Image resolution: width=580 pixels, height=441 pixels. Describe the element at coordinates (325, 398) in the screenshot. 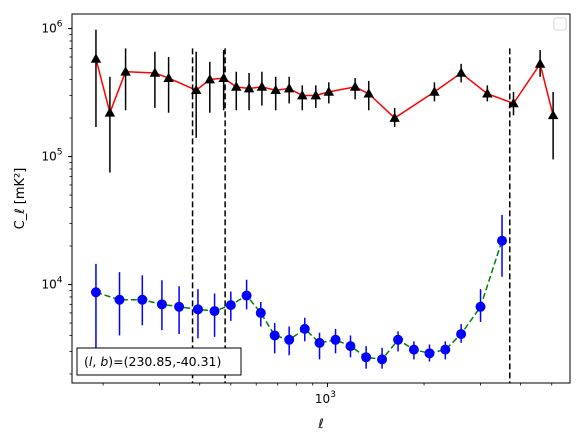

I see `x-tick-label: 103` at that location.